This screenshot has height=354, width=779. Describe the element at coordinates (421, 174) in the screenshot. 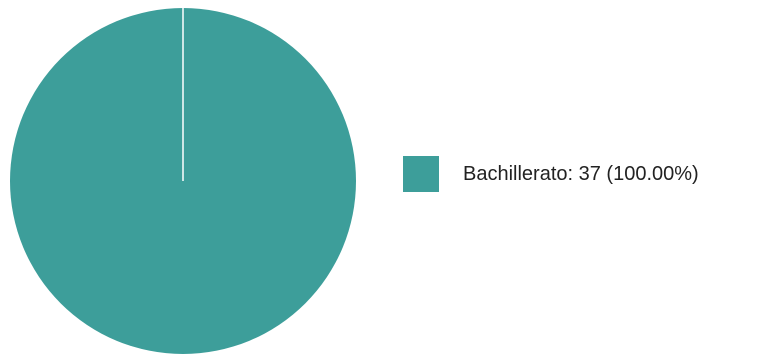

I see `legend-swatch-bachillerato` at that location.